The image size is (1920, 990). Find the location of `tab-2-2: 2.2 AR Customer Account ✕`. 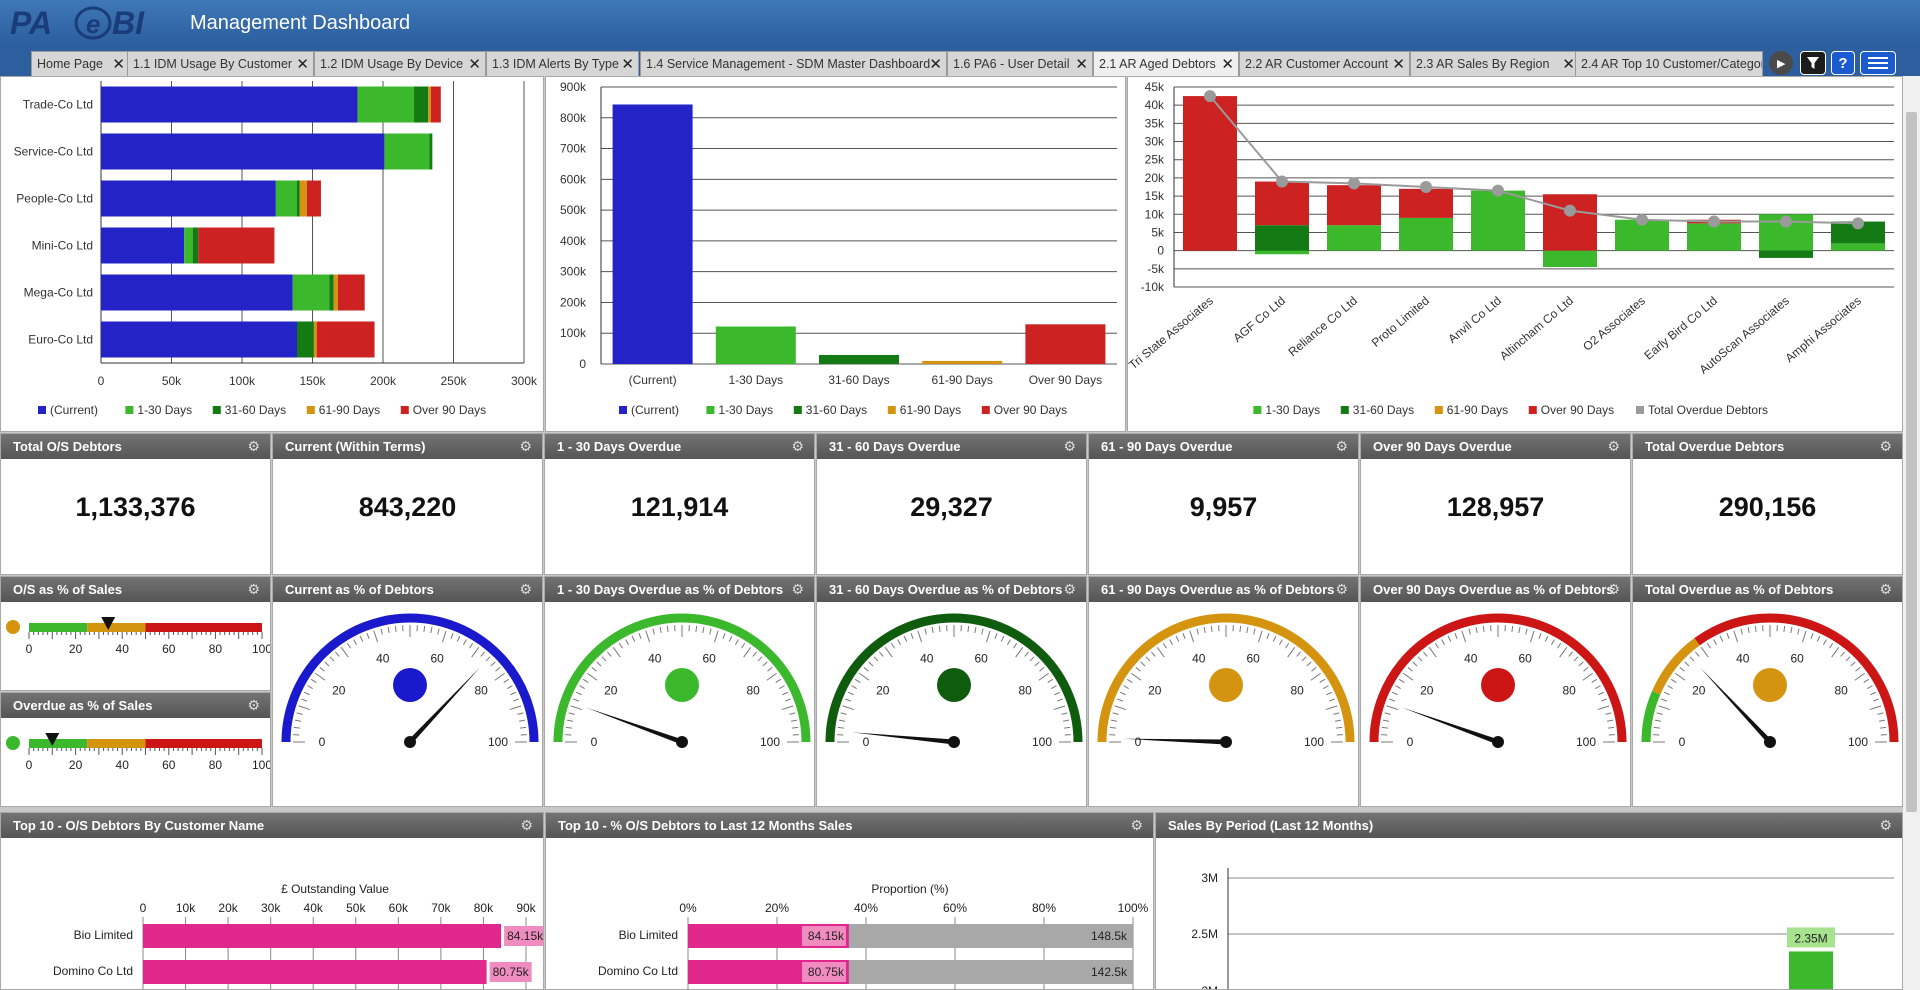

tab-2-2: 2.2 AR Customer Account ✕ is located at coordinates (1324, 63).